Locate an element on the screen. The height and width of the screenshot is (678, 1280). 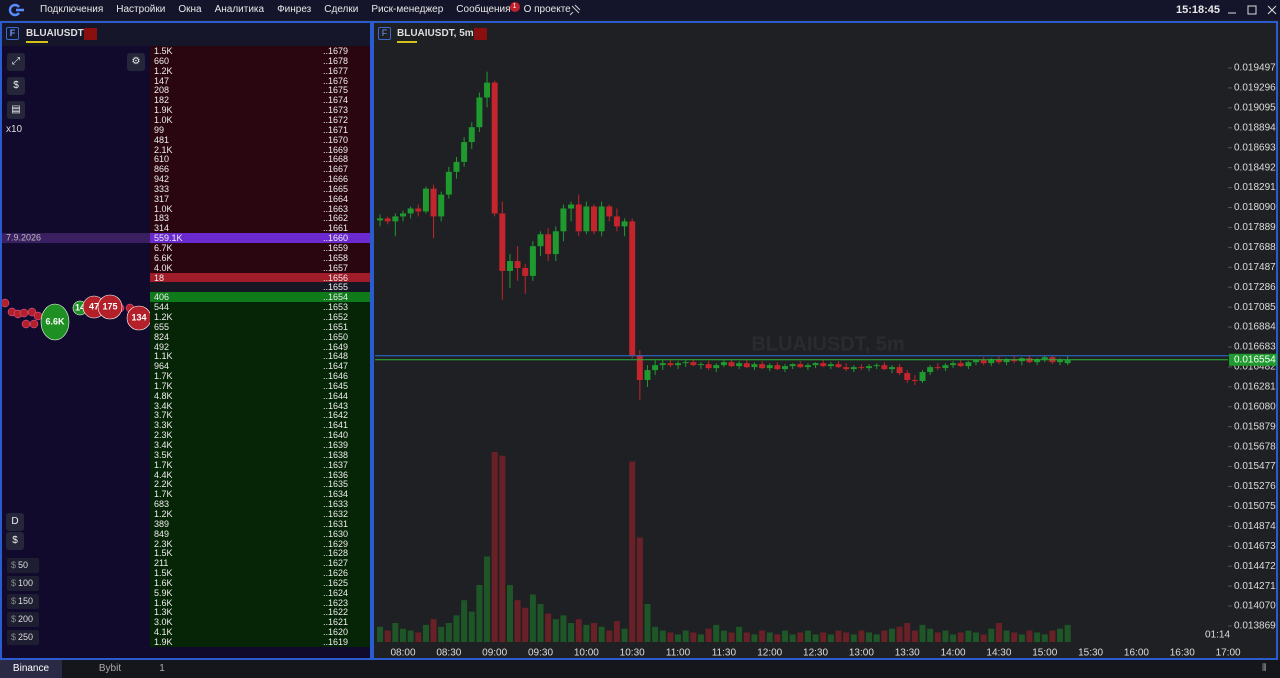
y-tick-label: 0.016884 is located at coordinates (1255, 327).